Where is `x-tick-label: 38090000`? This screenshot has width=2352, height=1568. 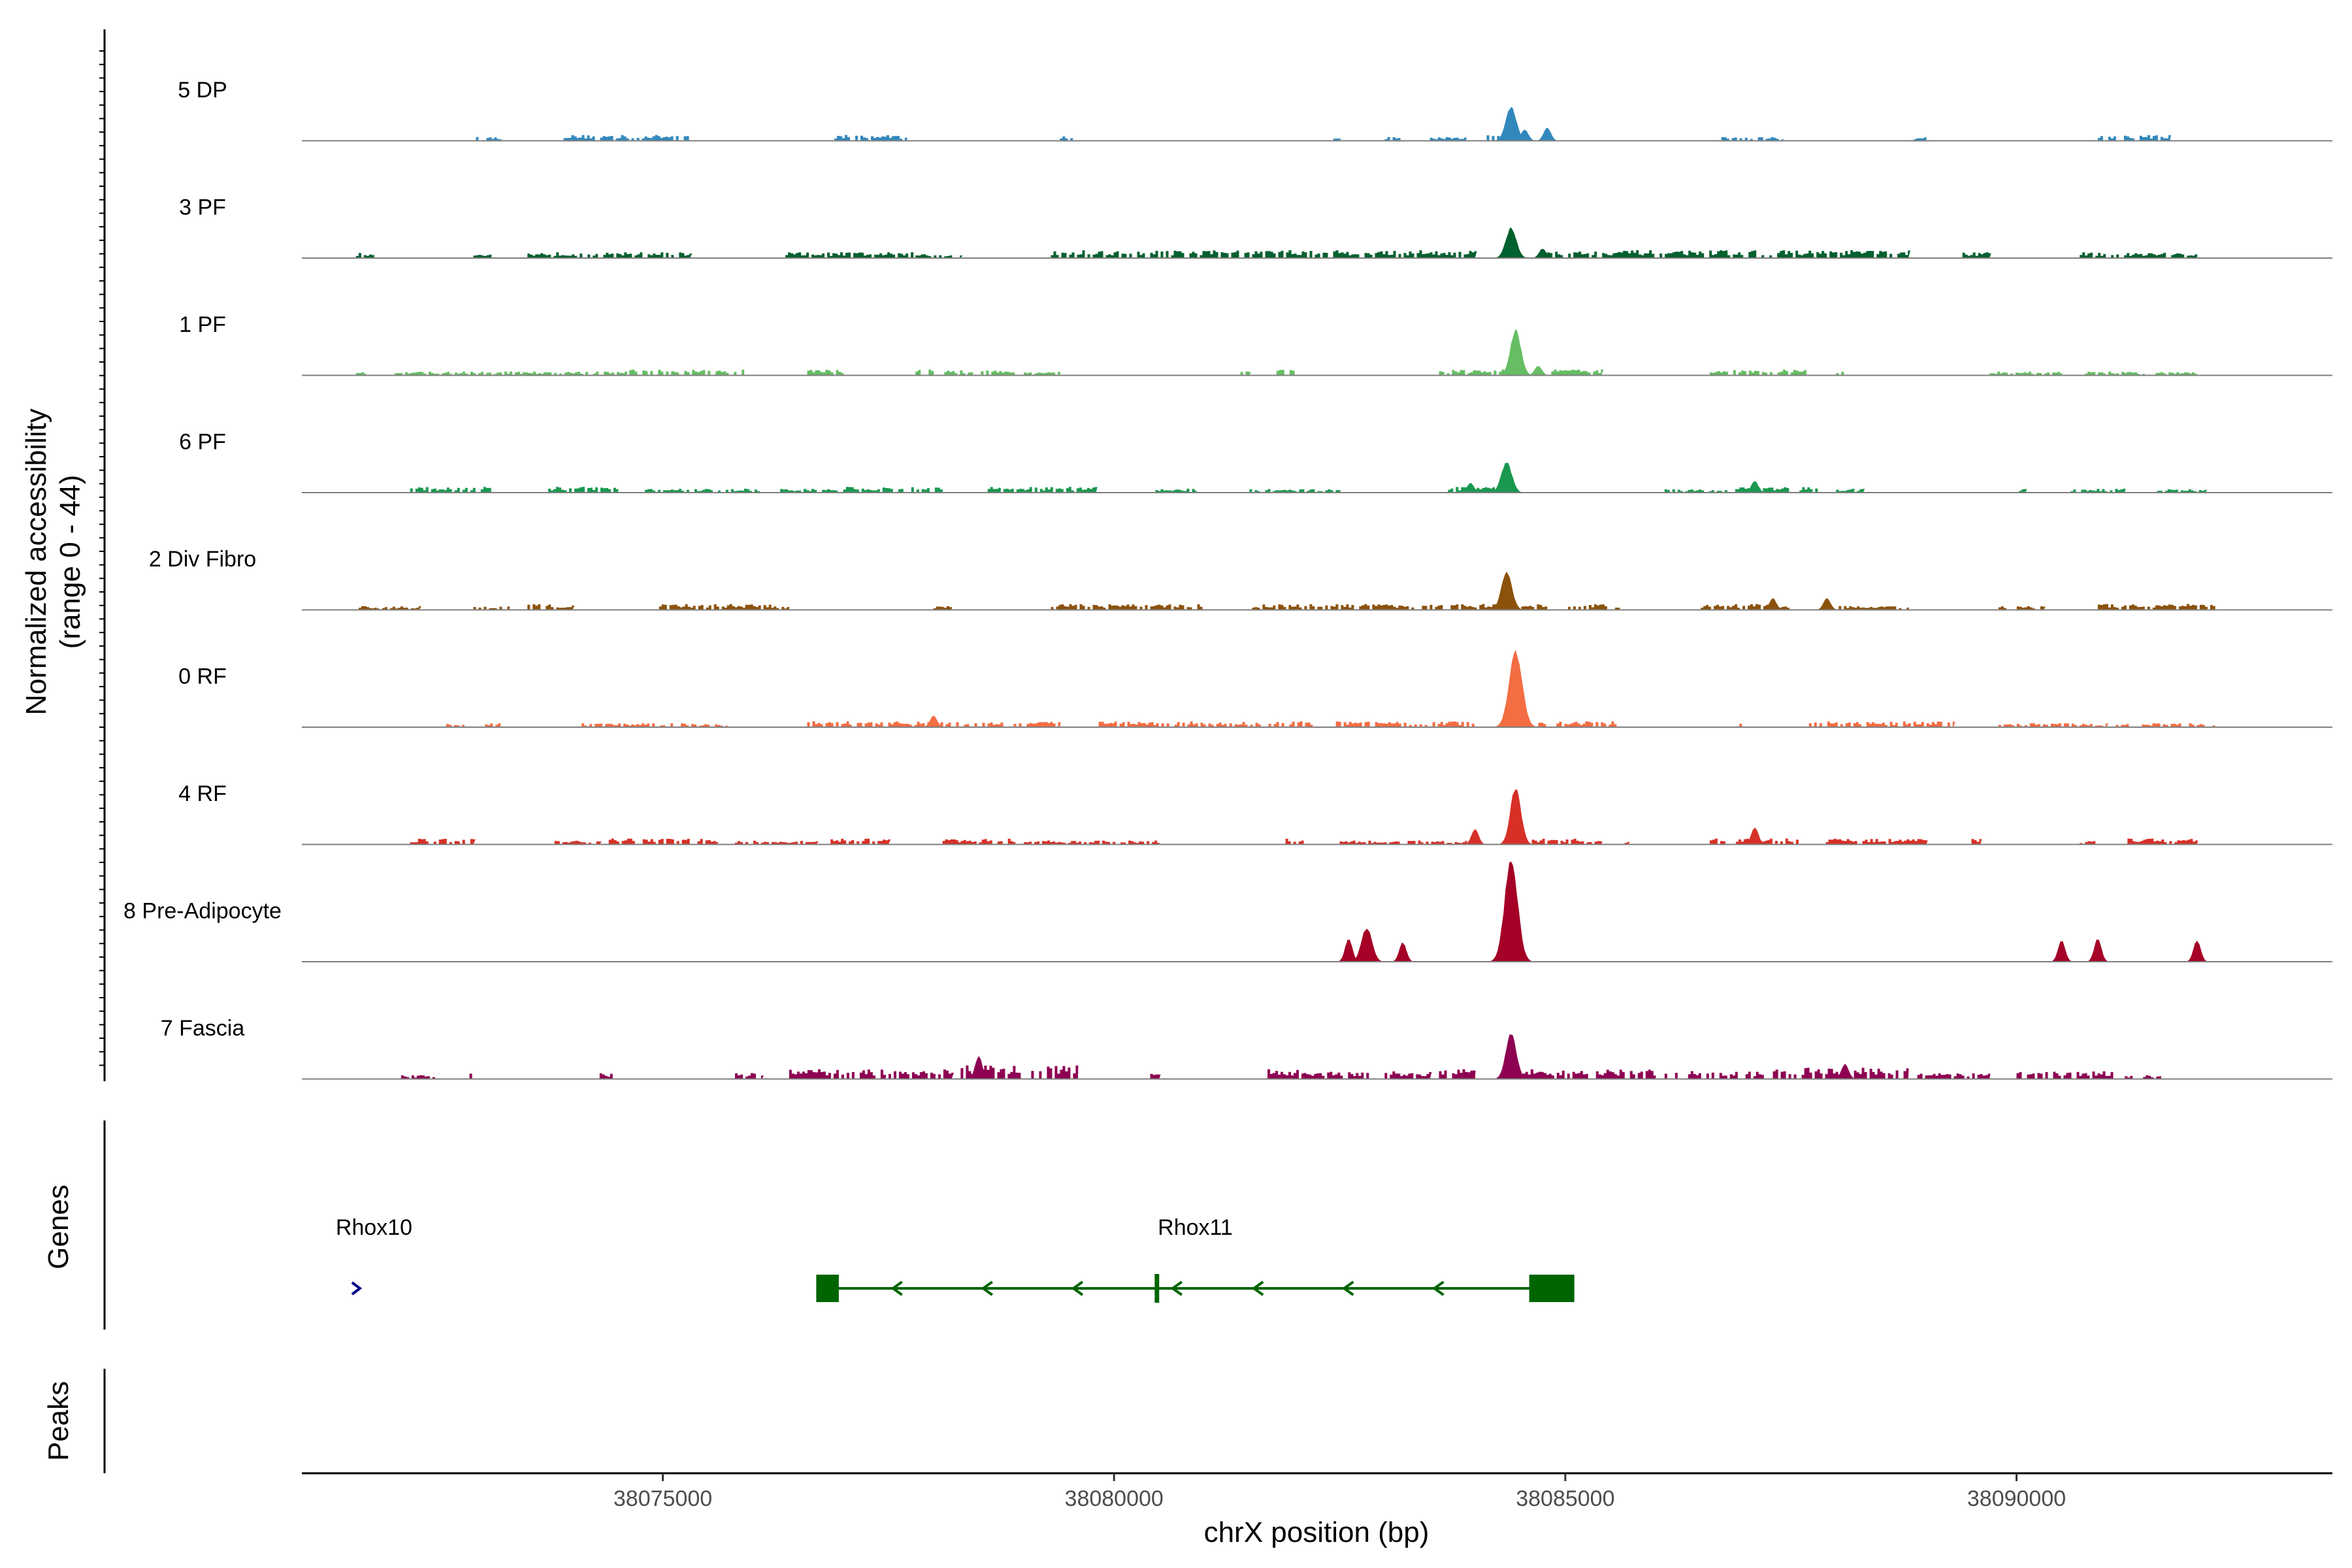 x-tick-label: 38090000 is located at coordinates (2016, 1498).